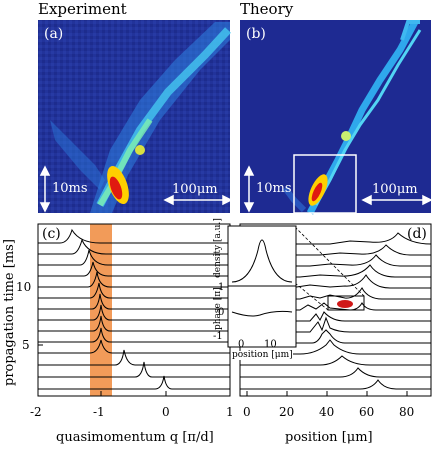  What do you see at coordinates (247, 412) in the screenshot?
I see `panel-d-xtick: 0` at bounding box center [247, 412].